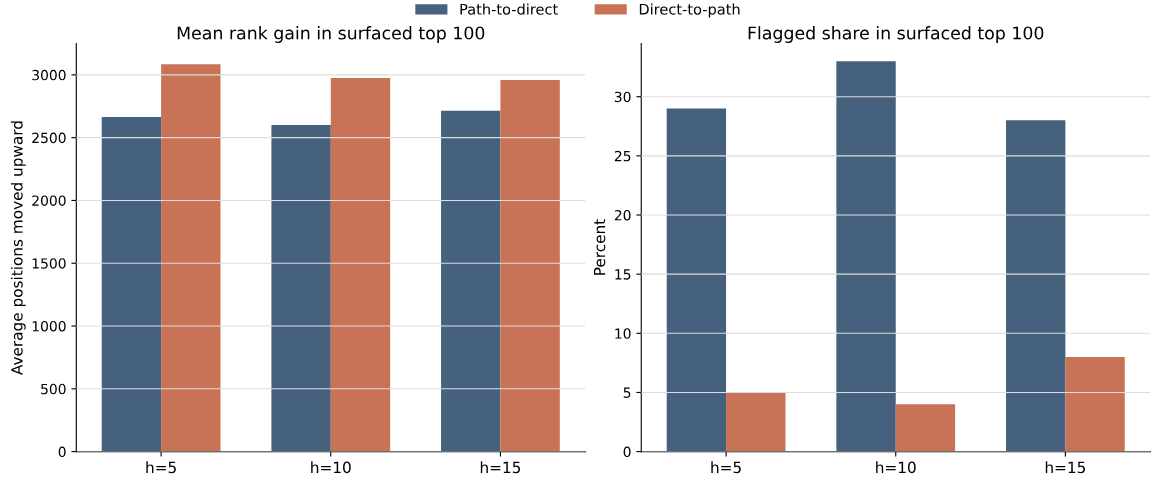 This screenshot has height=483, width=1156. I want to click on y-tick-label: 20, so click(622, 215).